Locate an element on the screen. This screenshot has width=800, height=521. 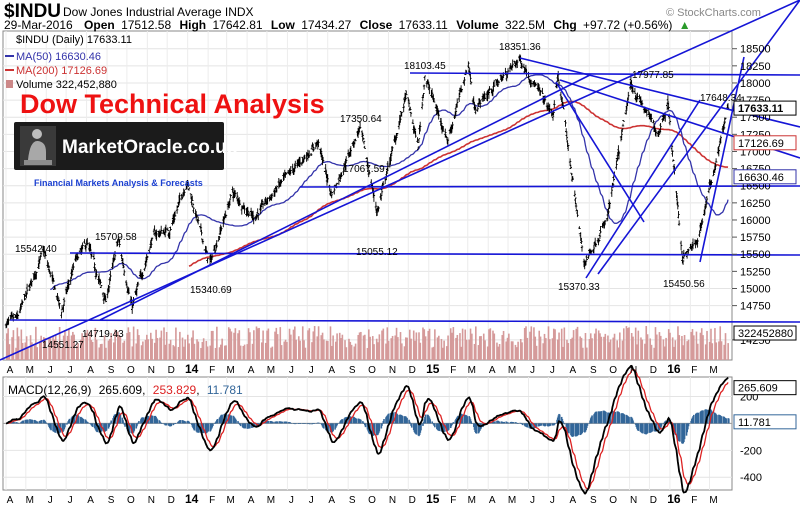
x-month-label-macd: A is located at coordinates (331, 500).